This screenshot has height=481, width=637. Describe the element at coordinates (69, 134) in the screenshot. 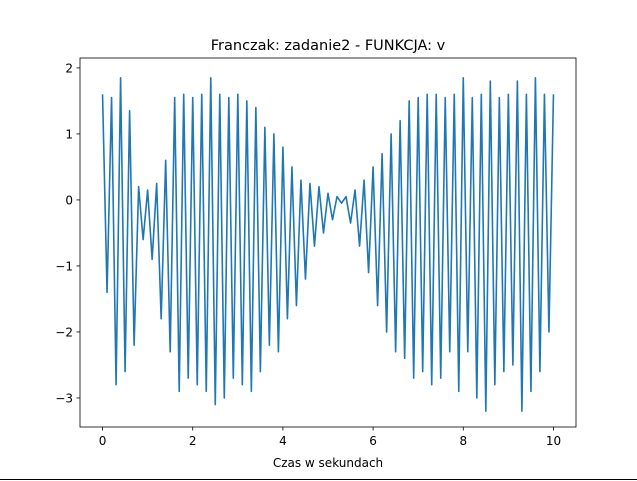

I see `y-tick-label: 1` at that location.